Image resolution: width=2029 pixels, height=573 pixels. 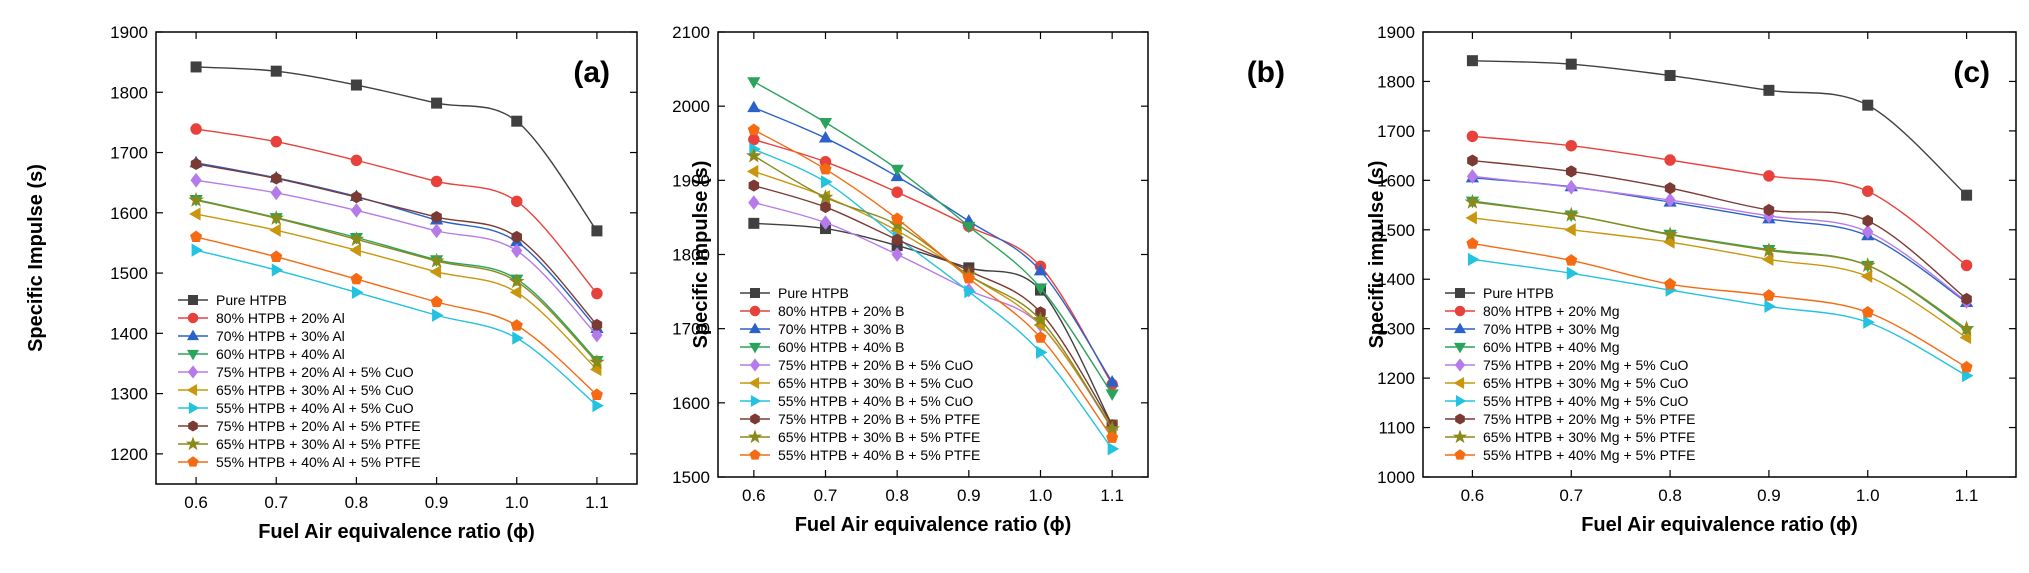 I want to click on legend-label: 65% HTPB + 30% Mg + 5% PTFE, so click(x=1589, y=437).